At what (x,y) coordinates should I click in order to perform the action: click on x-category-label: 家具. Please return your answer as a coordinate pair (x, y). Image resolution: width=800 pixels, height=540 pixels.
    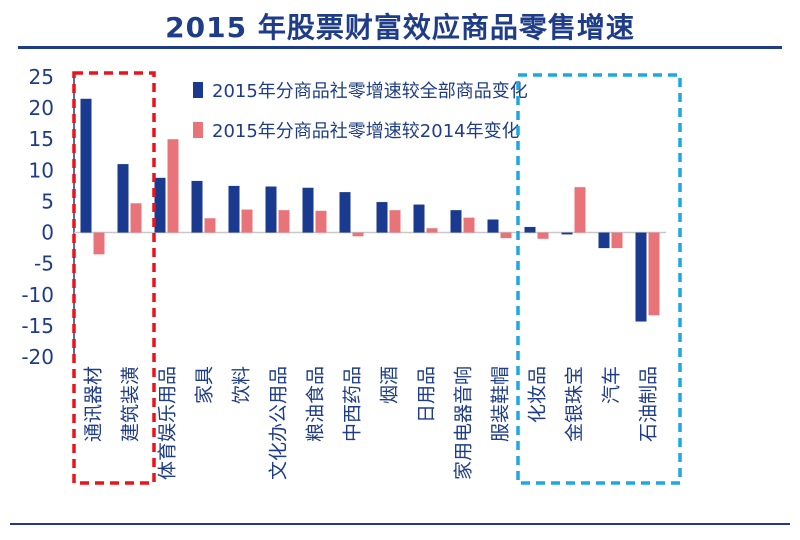
    Looking at the image, I should click on (205, 385).